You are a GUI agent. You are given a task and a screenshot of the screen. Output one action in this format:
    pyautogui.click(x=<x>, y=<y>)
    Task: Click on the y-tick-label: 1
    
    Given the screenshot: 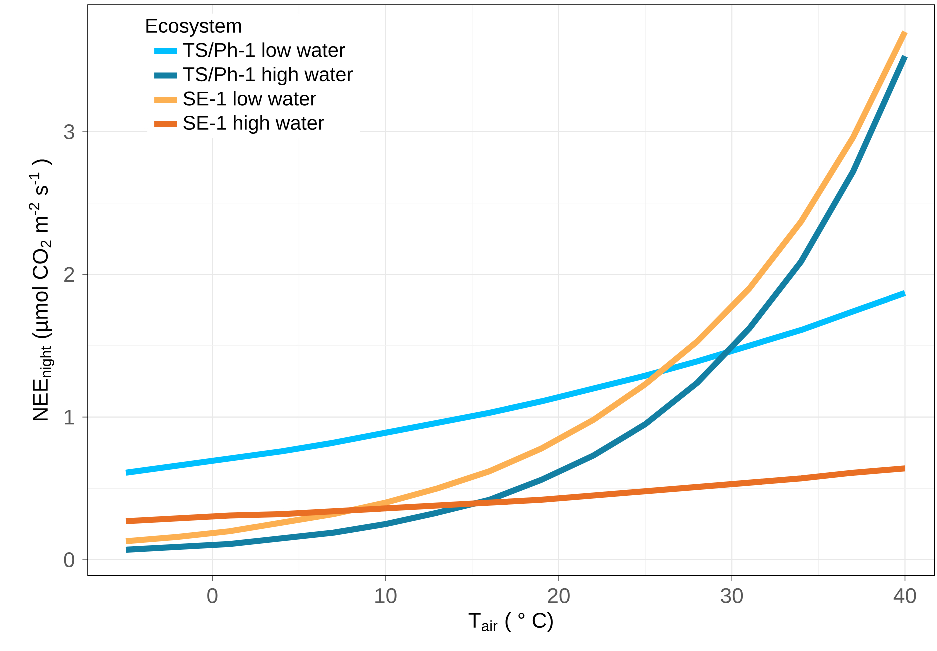 What is the action you would take?
    pyautogui.click(x=69, y=417)
    